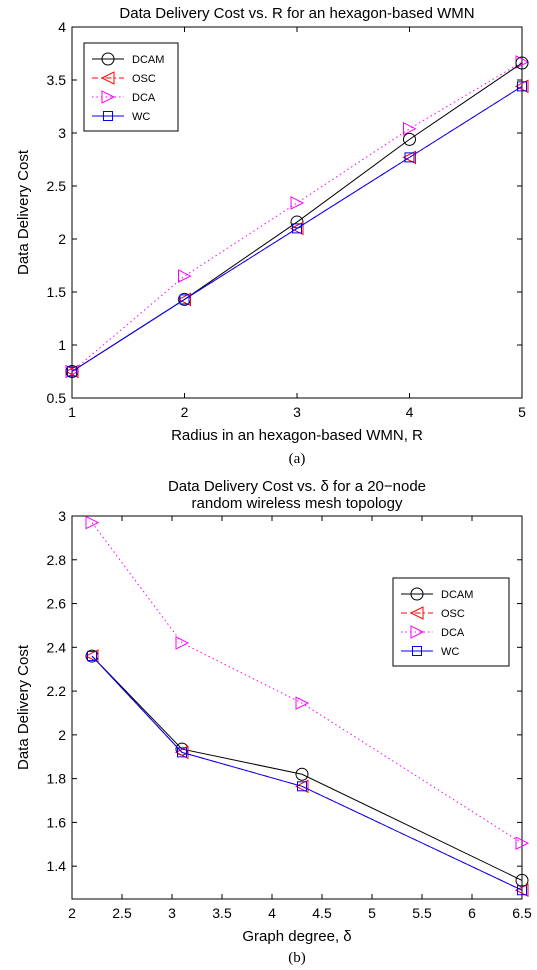  What do you see at coordinates (297, 958) in the screenshot?
I see `figure-caption: (b)` at bounding box center [297, 958].